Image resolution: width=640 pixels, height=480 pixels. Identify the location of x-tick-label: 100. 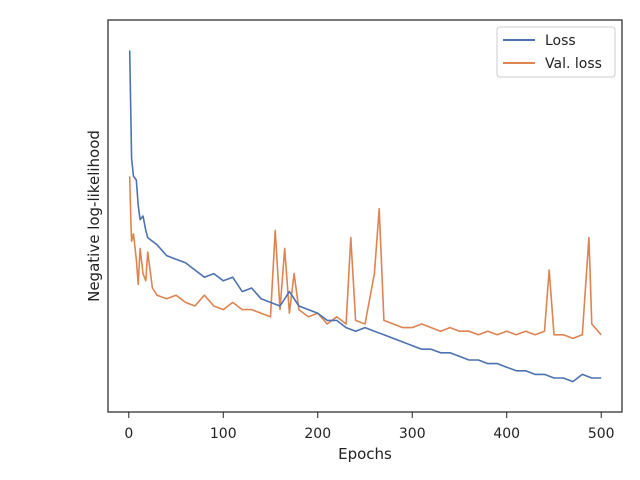
(223, 434).